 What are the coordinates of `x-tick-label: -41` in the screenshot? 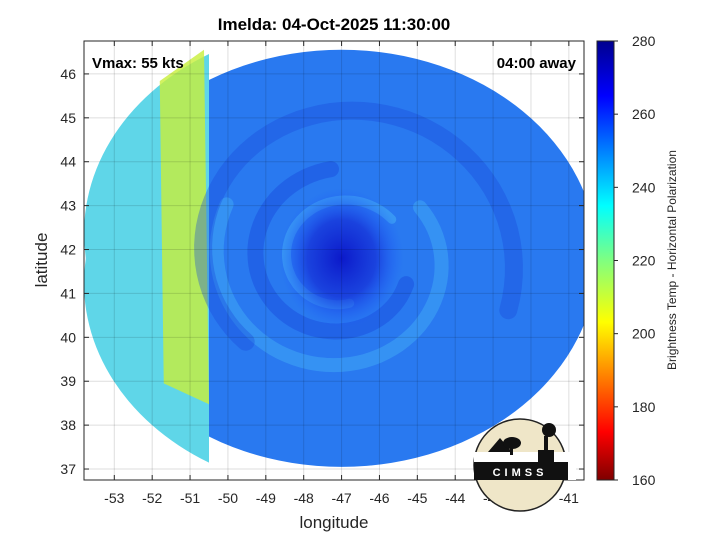 It's located at (569, 498).